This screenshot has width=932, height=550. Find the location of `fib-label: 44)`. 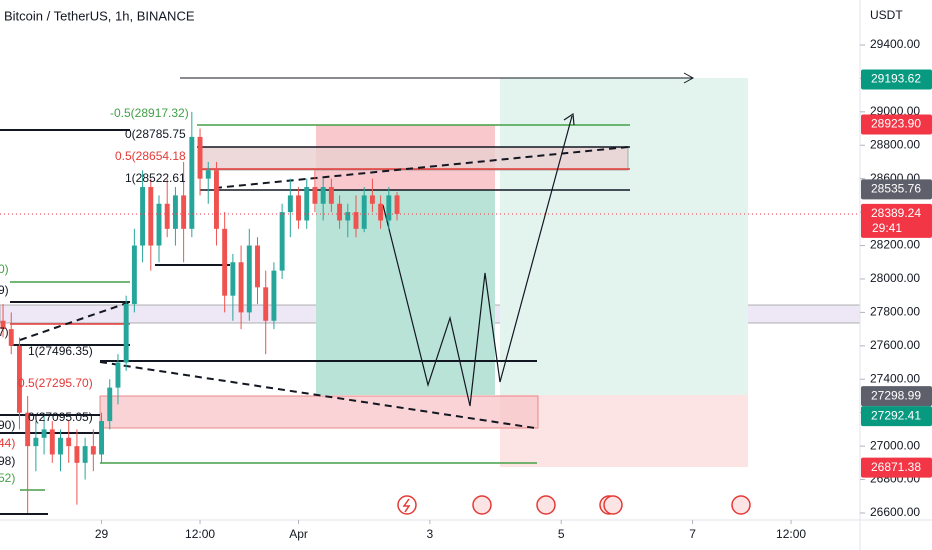

fib-label: 44) is located at coordinates (7, 443).